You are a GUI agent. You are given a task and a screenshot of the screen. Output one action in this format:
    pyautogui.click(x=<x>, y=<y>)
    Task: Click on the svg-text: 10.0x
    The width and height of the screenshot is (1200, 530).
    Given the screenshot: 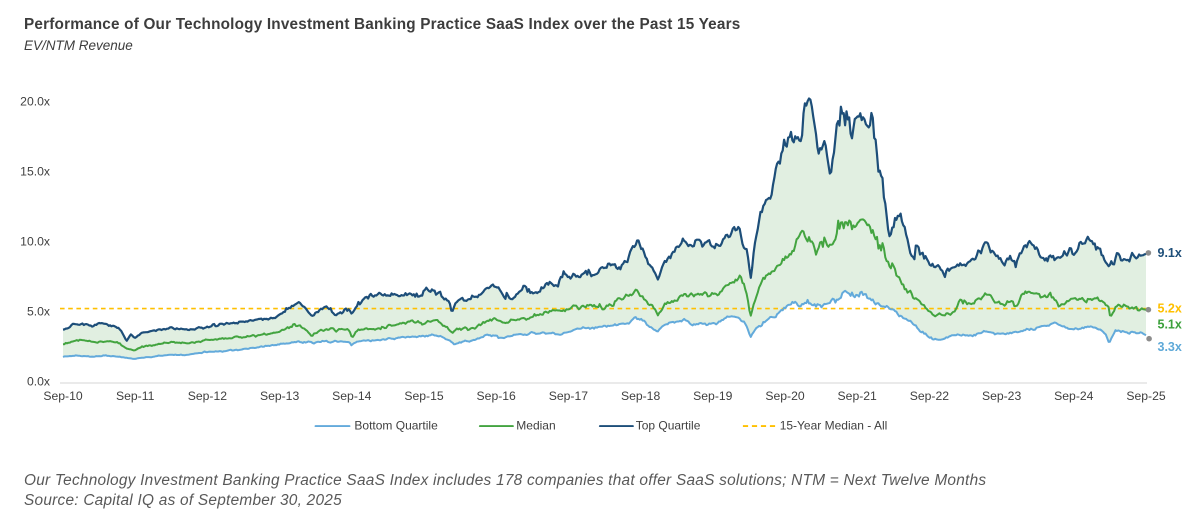 What is the action you would take?
    pyautogui.click(x=35, y=242)
    